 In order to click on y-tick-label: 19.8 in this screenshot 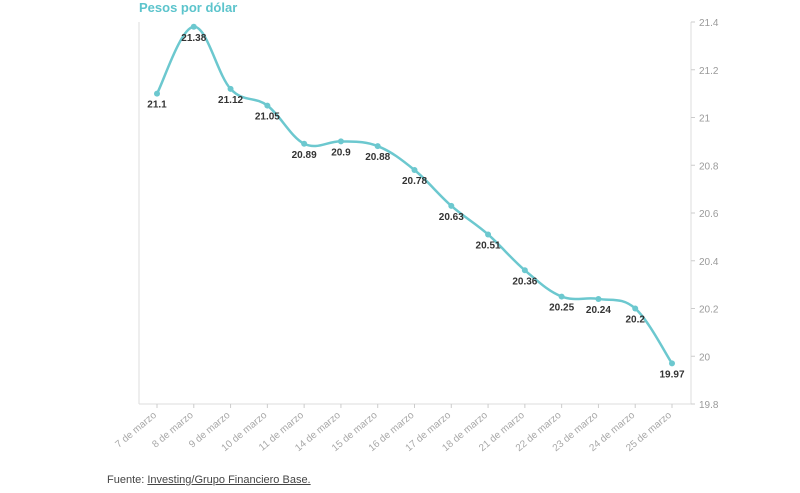, I will do `click(709, 405)`.